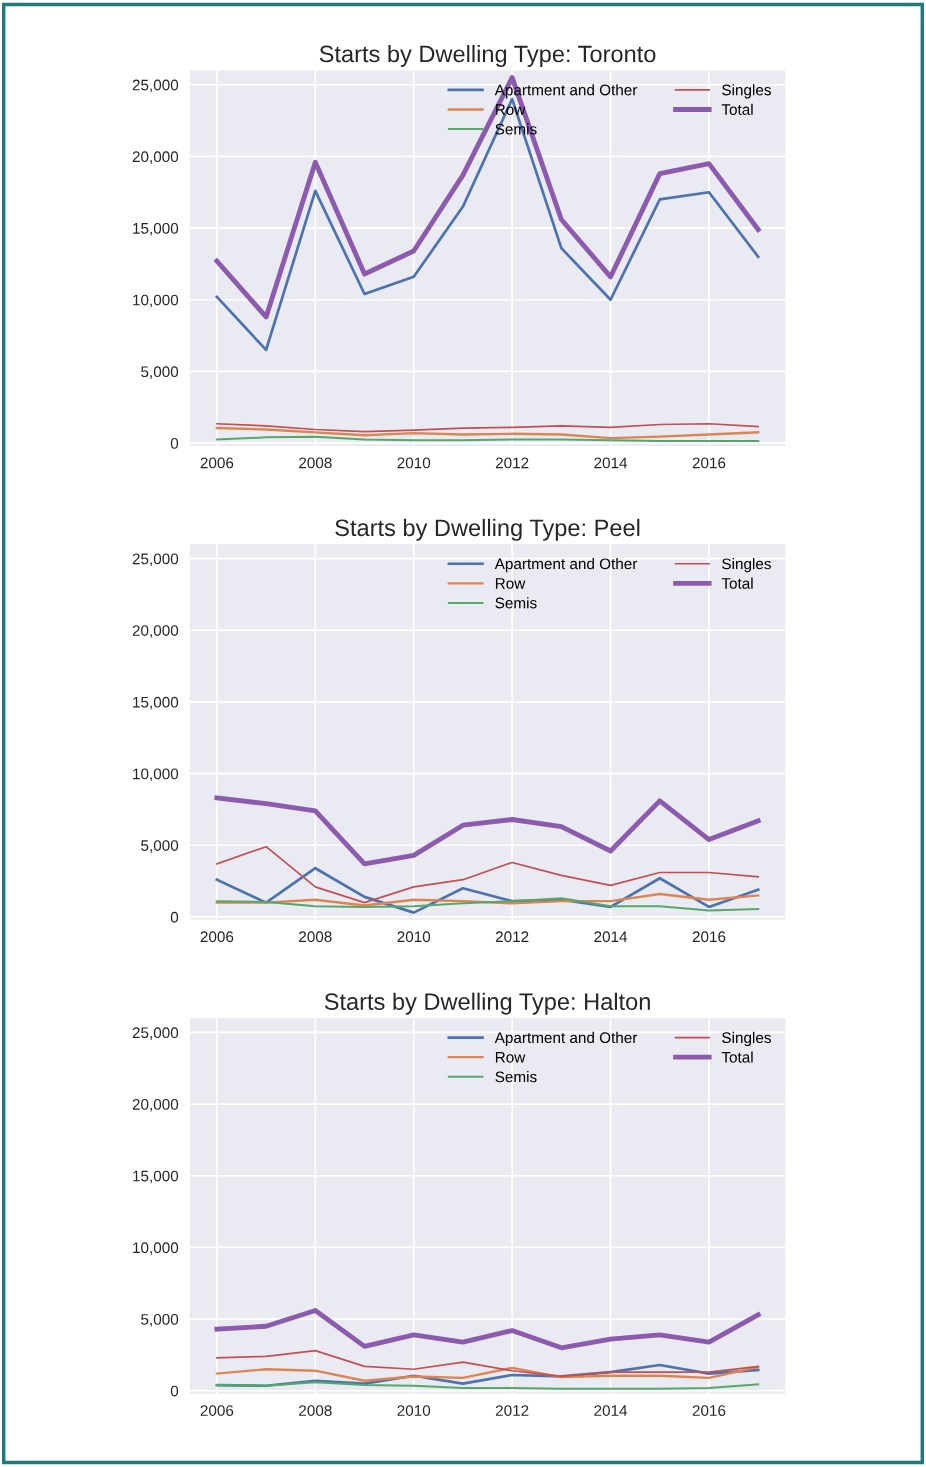 This screenshot has height=1467, width=926. Describe the element at coordinates (487, 1003) in the screenshot. I see `chart-title: Starts by Dwelling Type: Halton` at that location.